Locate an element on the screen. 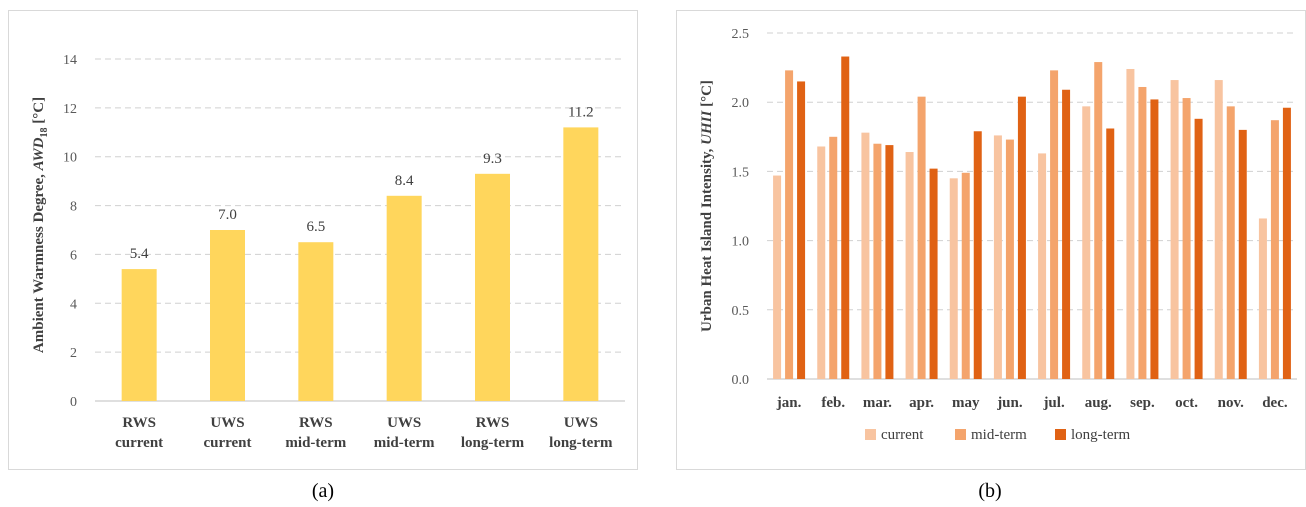  y-tick-label: 4 is located at coordinates (73, 304).